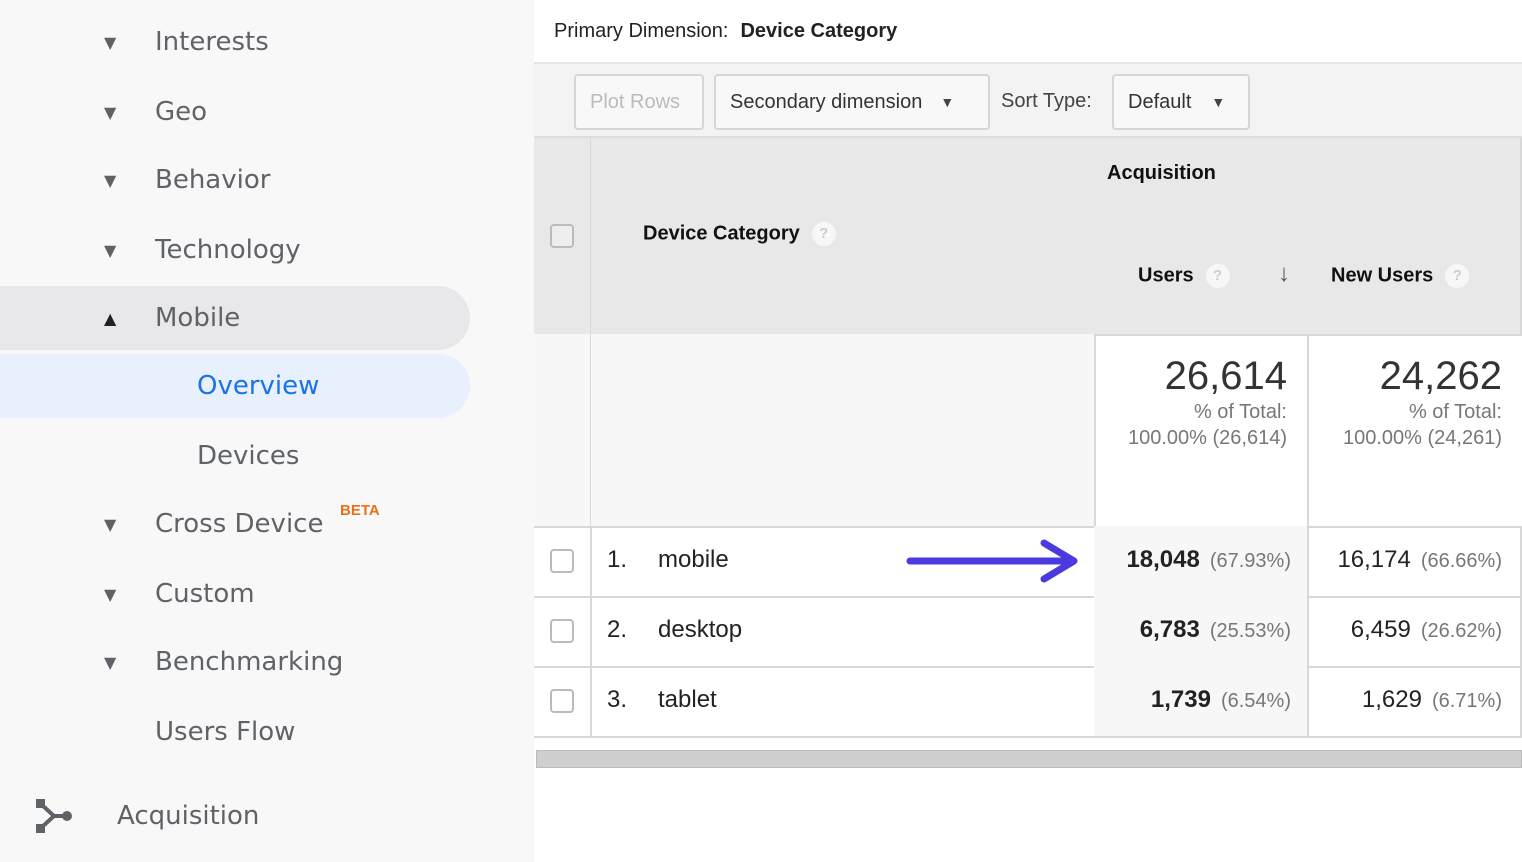 This screenshot has height=862, width=1522. What do you see at coordinates (843, 431) in the screenshot?
I see `totals-label-cell` at bounding box center [843, 431].